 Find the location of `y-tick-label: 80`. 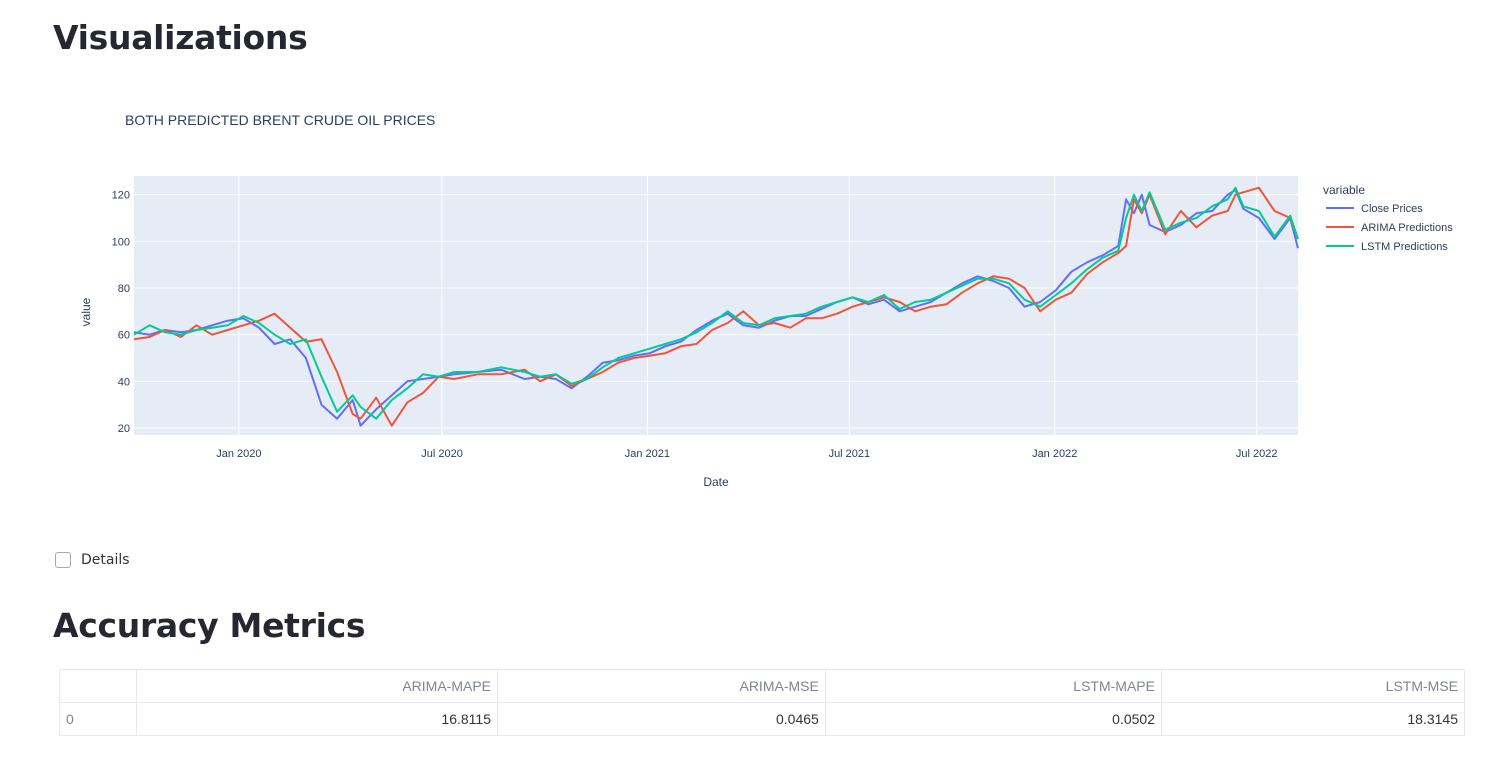

y-tick-label: 80 is located at coordinates (124, 289).